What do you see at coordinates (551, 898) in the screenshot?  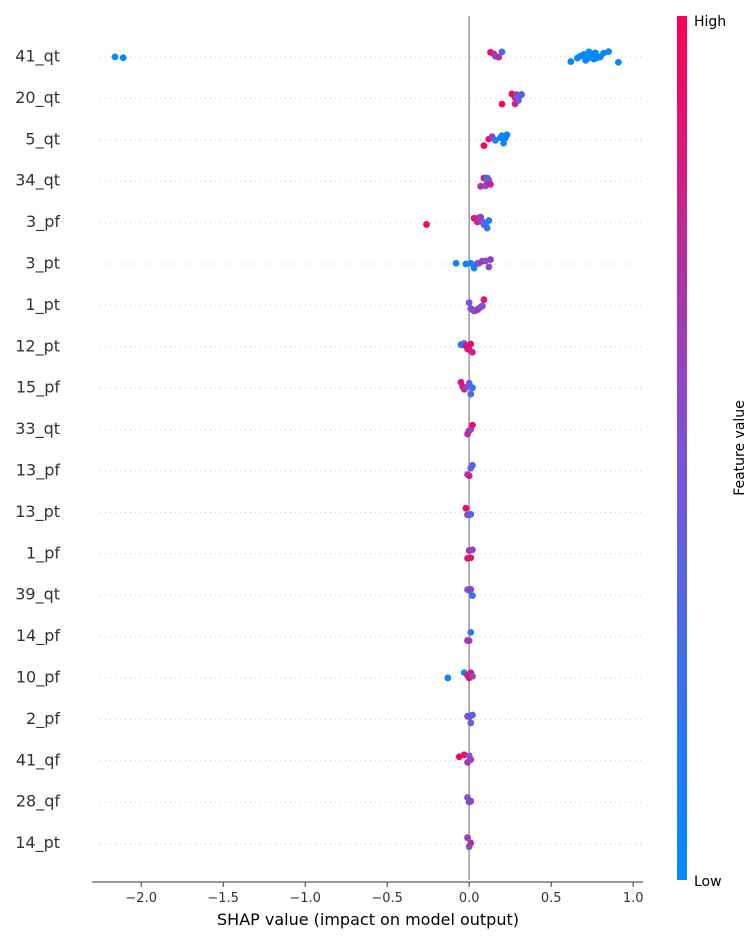 I see `x-tick-label: 0.5` at bounding box center [551, 898].